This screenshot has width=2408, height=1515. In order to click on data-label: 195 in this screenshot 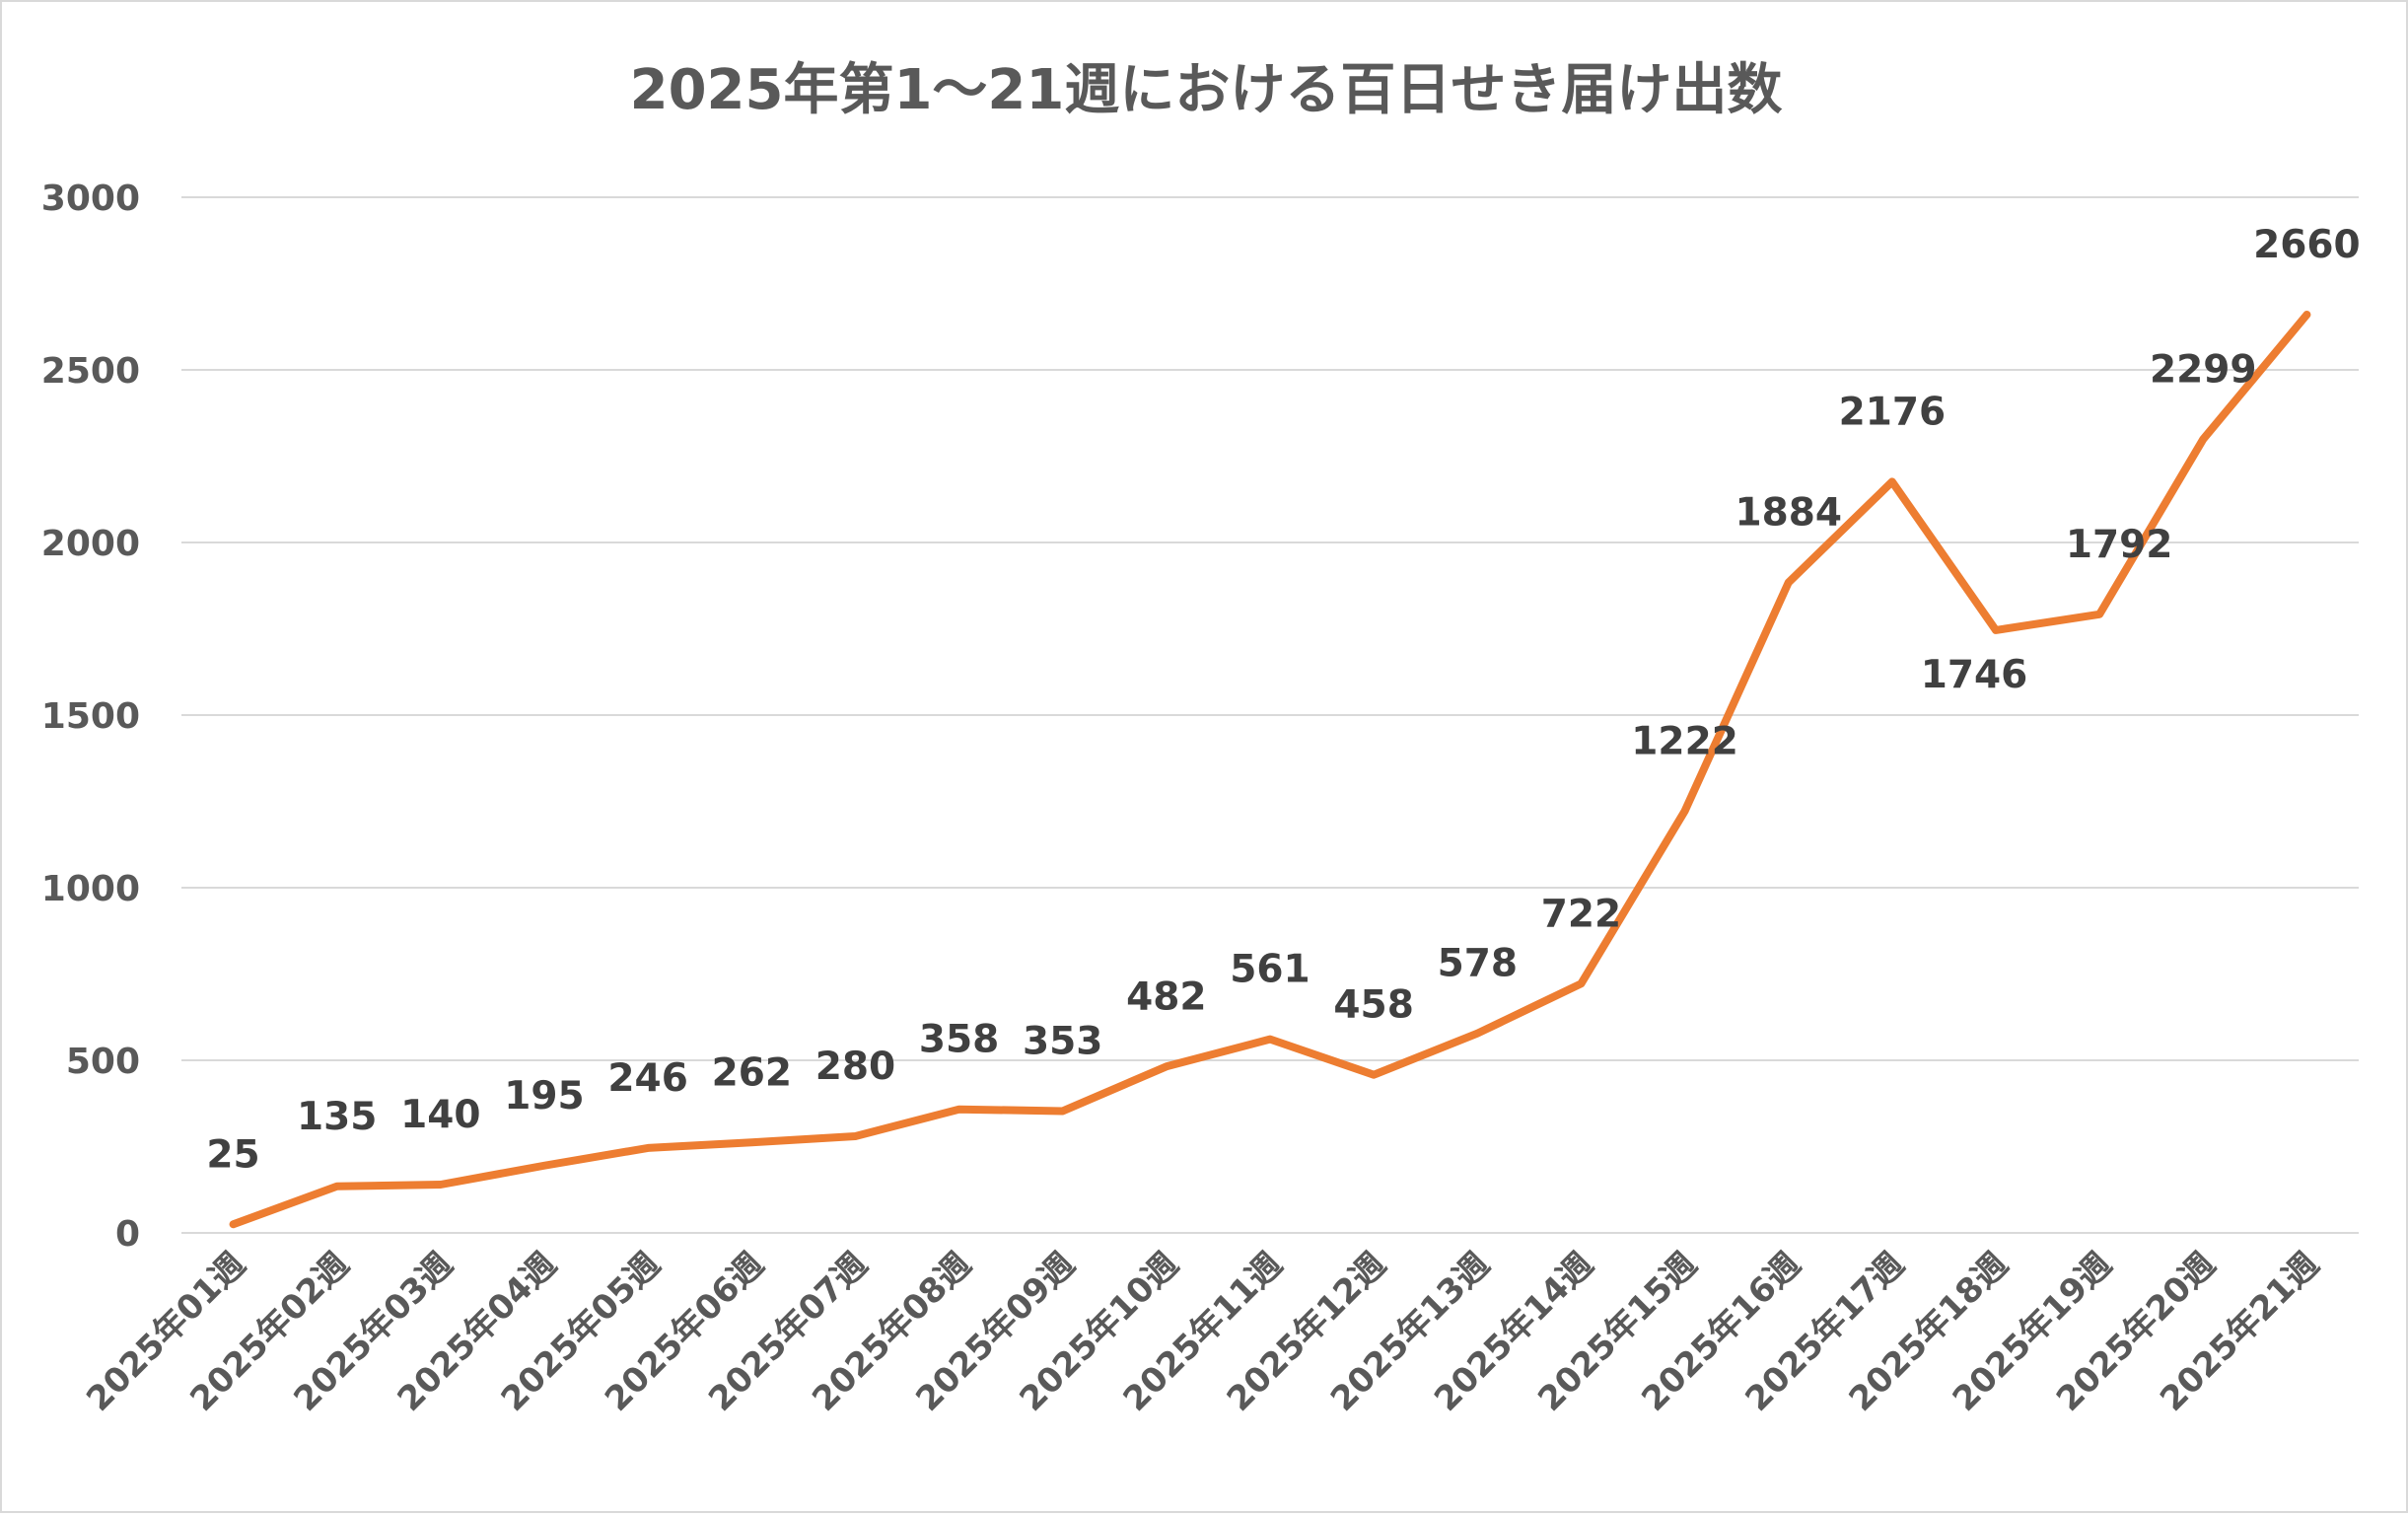, I will do `click(544, 1096)`.